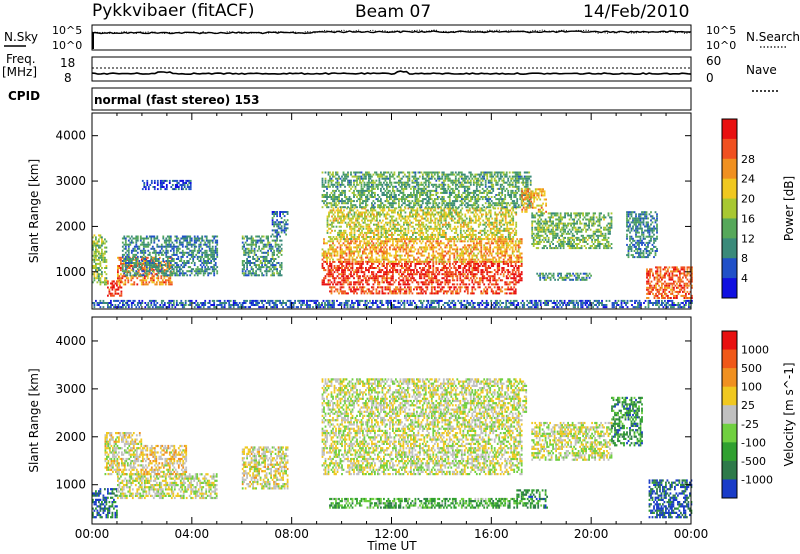 This screenshot has width=800, height=554. I want to click on nsearch-trace, so click(391, 32).